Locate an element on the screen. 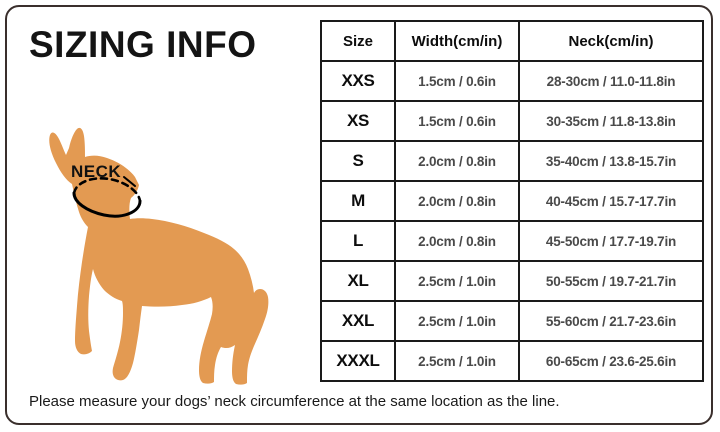  neck-leader-line is located at coordinates (129, 181).